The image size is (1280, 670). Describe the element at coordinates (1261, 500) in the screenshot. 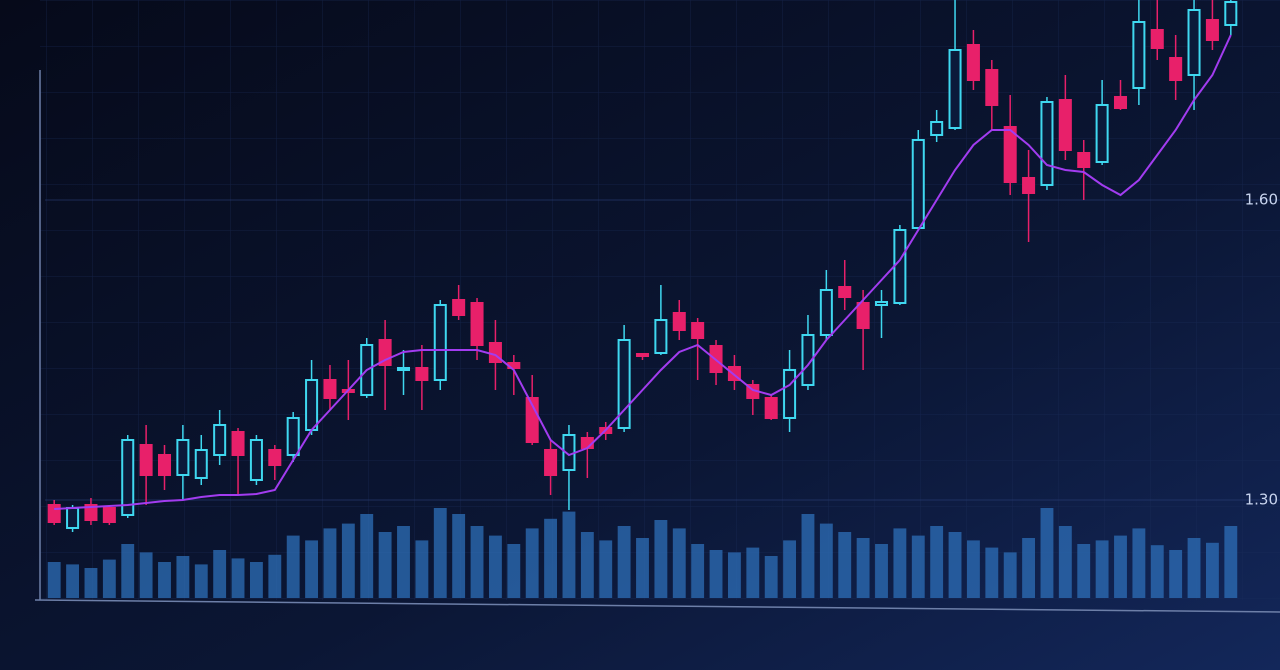

I see `y-tick-label: 1.30` at that location.